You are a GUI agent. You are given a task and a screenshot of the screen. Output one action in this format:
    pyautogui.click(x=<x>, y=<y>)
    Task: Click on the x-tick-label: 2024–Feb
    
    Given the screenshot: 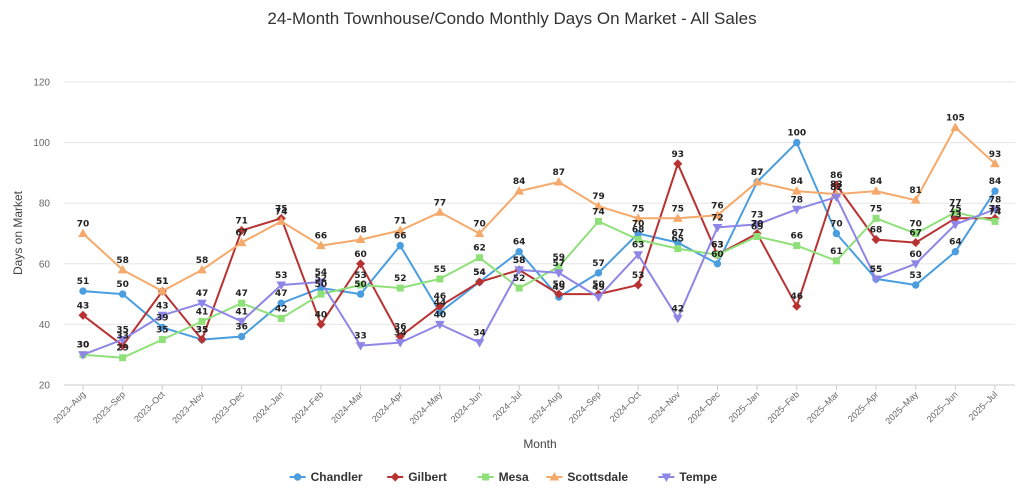 What is the action you would take?
    pyautogui.click(x=308, y=407)
    